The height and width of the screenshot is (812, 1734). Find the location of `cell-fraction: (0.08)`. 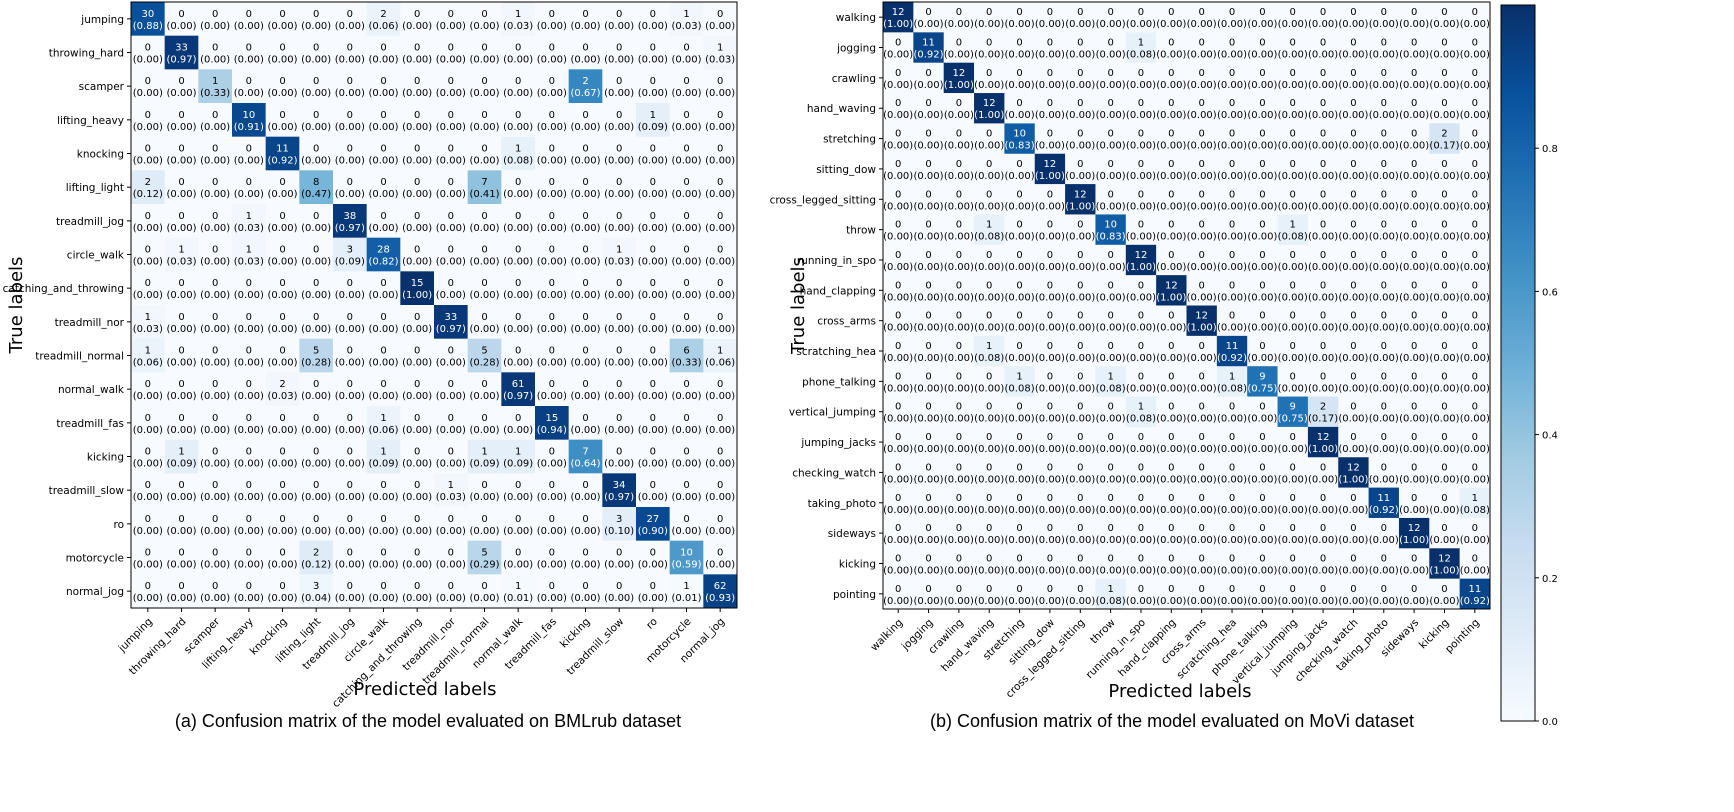

cell-fraction: (0.08) is located at coordinates (1141, 55).